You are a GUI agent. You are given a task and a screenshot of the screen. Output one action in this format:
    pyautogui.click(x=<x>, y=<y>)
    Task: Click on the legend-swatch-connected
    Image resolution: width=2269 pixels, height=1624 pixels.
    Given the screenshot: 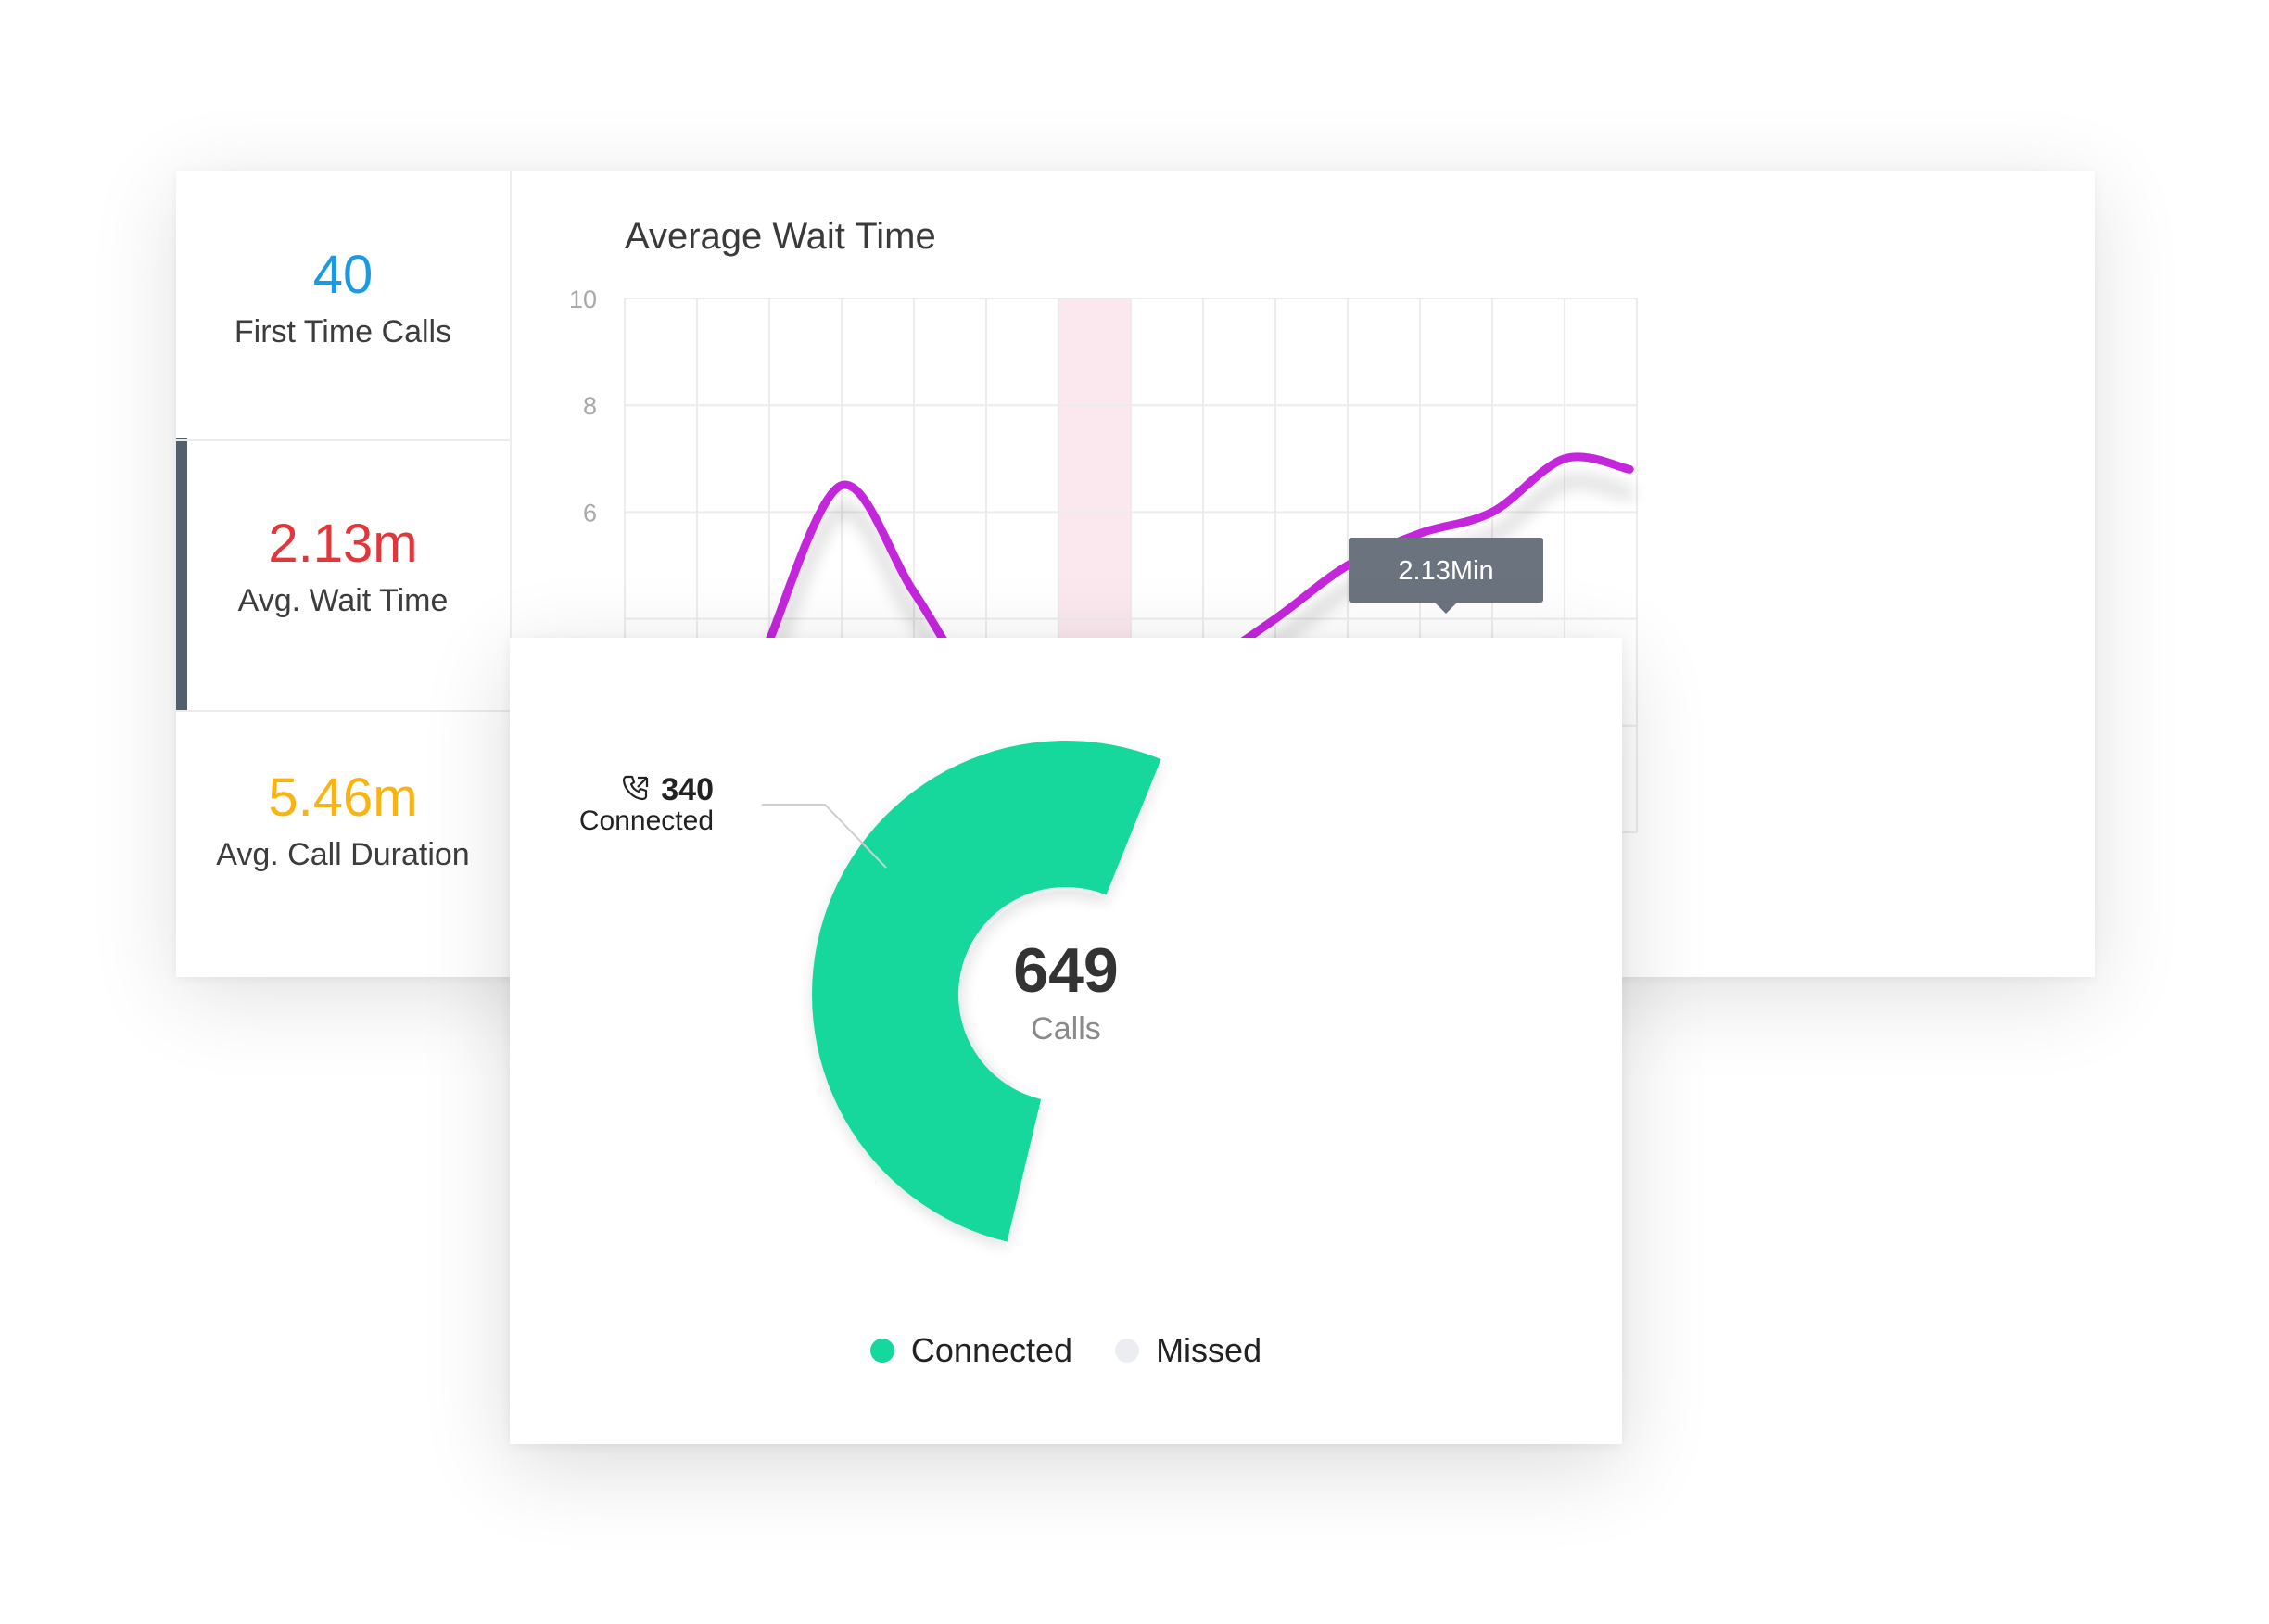 What is the action you would take?
    pyautogui.click(x=882, y=1351)
    